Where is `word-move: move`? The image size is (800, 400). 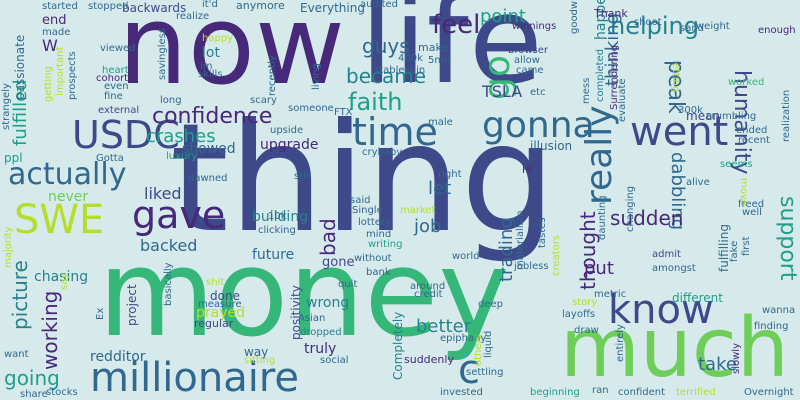 word-move: move is located at coordinates (743, 192).